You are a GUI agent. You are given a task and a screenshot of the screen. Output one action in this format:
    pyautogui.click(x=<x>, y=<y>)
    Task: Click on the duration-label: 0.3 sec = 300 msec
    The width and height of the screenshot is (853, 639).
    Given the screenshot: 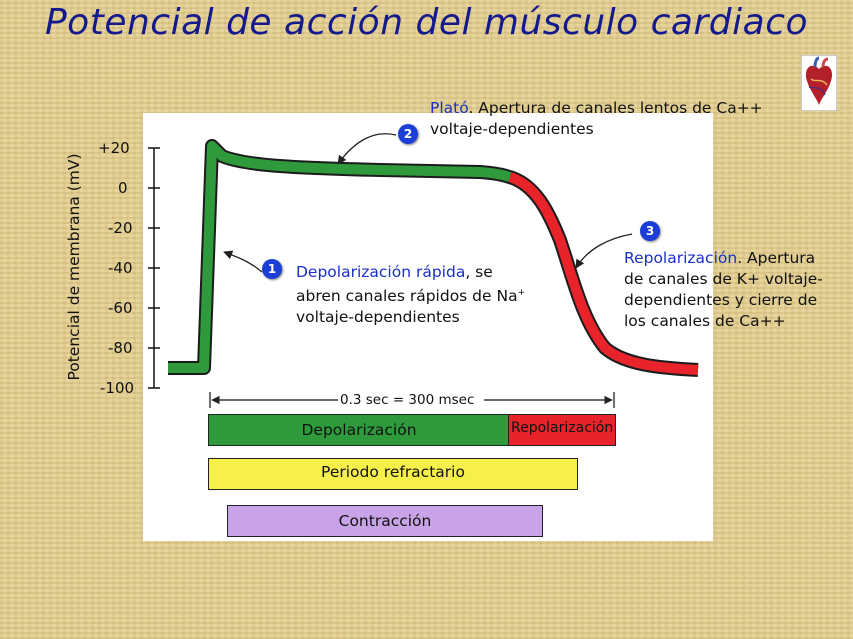 What is the action you would take?
    pyautogui.click(x=407, y=400)
    